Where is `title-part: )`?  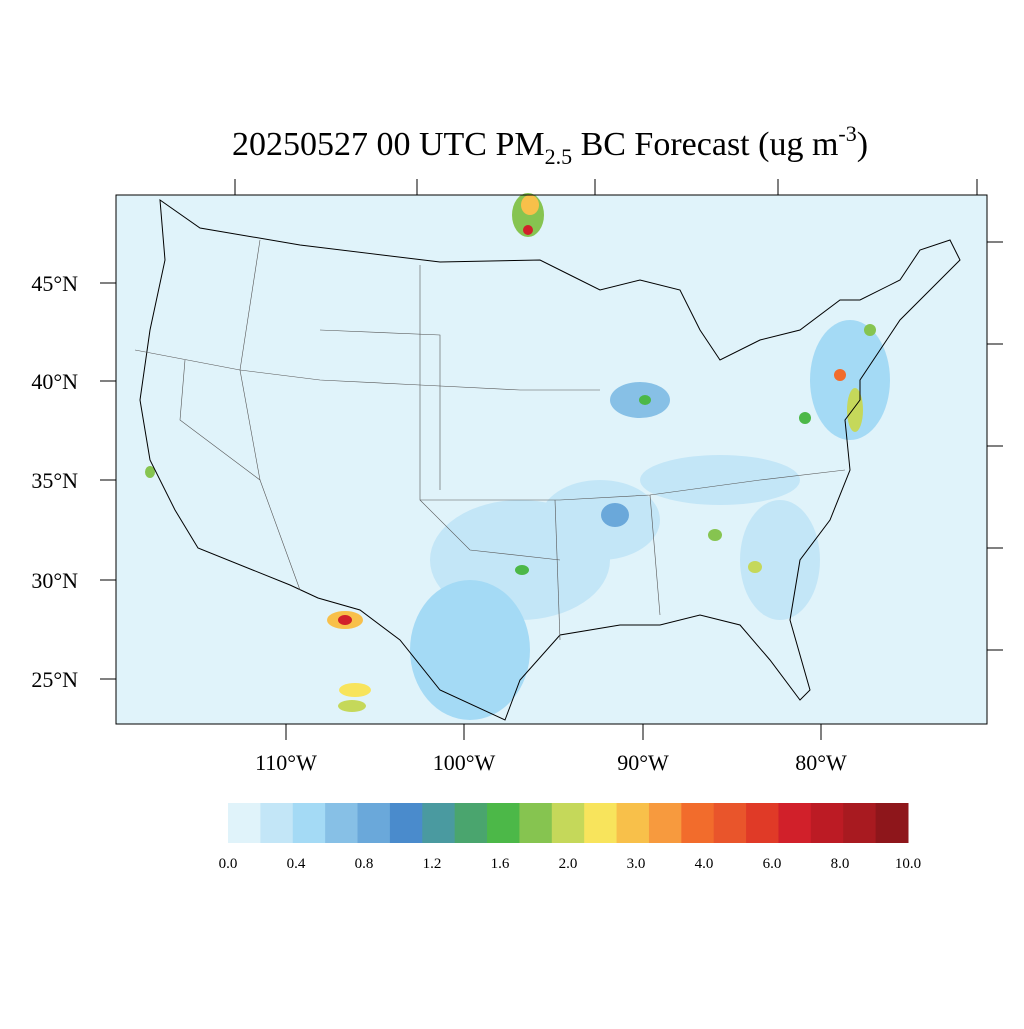 title-part: ) is located at coordinates (862, 144).